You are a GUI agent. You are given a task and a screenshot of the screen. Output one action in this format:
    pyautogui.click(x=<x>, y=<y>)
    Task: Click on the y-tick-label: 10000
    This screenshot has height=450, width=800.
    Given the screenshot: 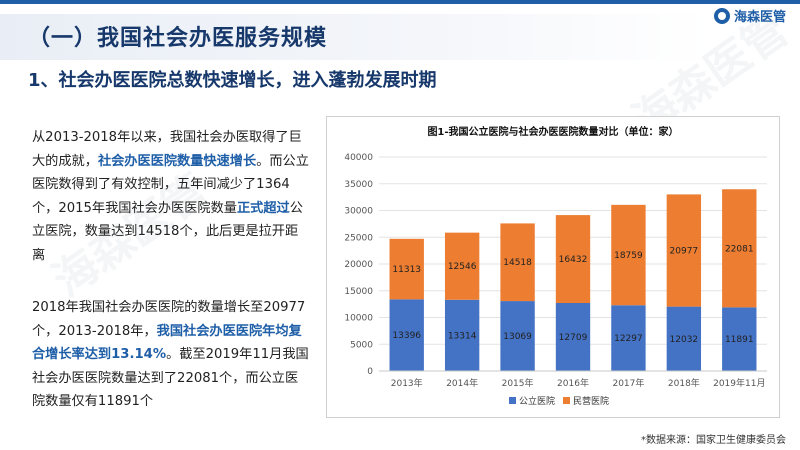 What is the action you would take?
    pyautogui.click(x=358, y=319)
    